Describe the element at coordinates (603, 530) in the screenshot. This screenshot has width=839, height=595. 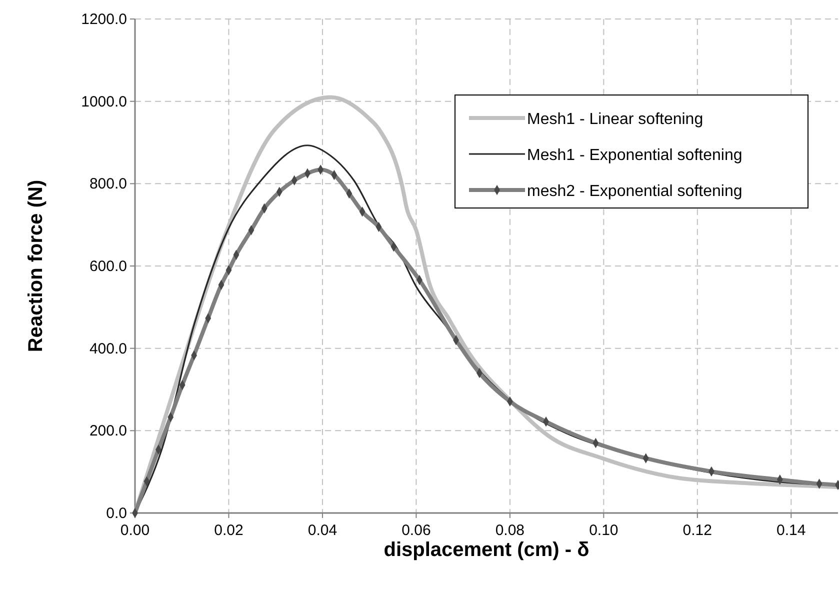
I see `x-tick-label: 0.10` at that location.